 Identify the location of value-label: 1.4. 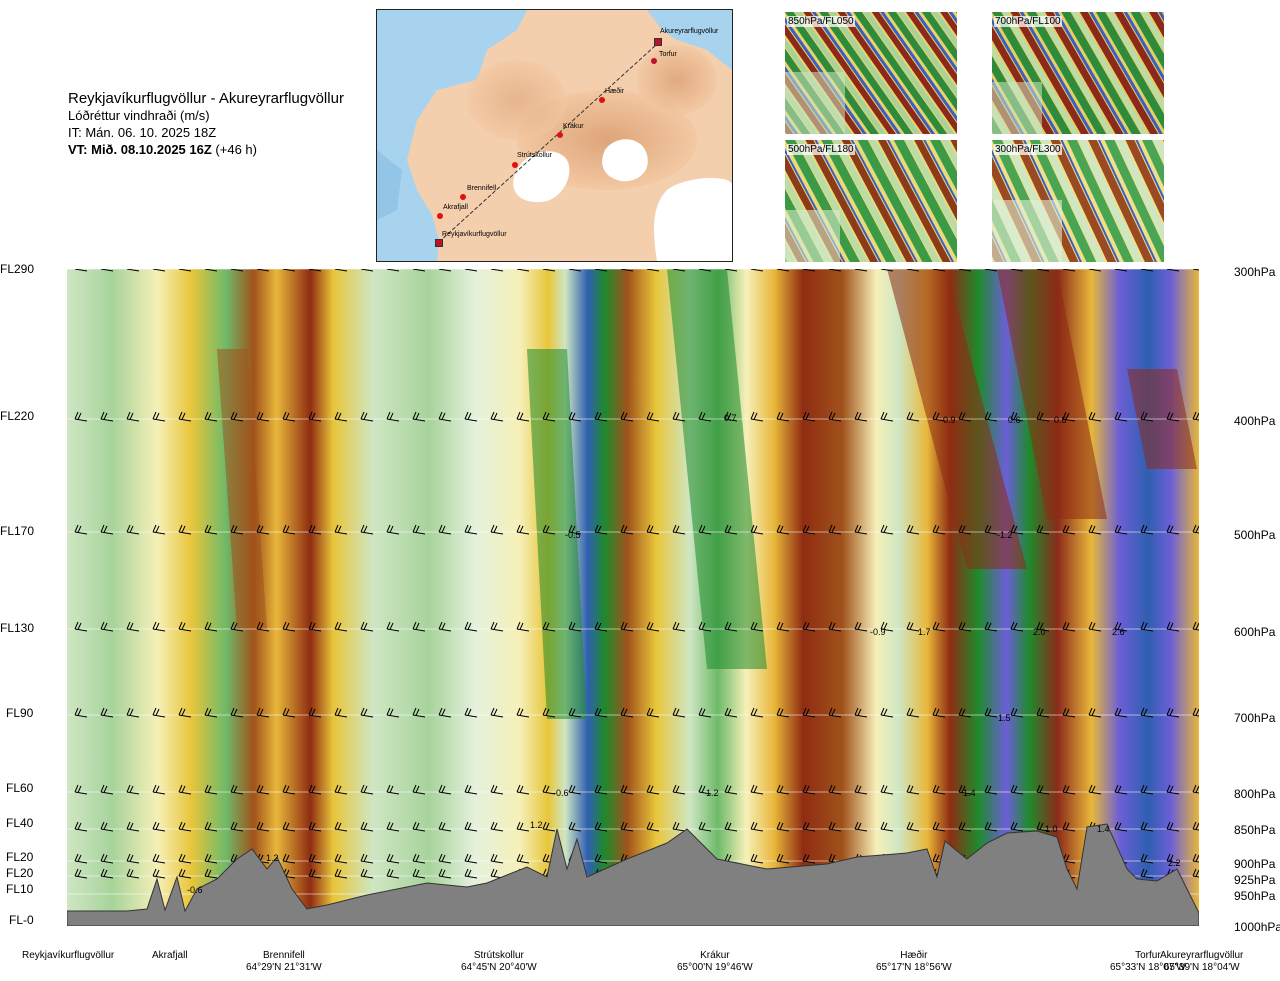
(969, 793).